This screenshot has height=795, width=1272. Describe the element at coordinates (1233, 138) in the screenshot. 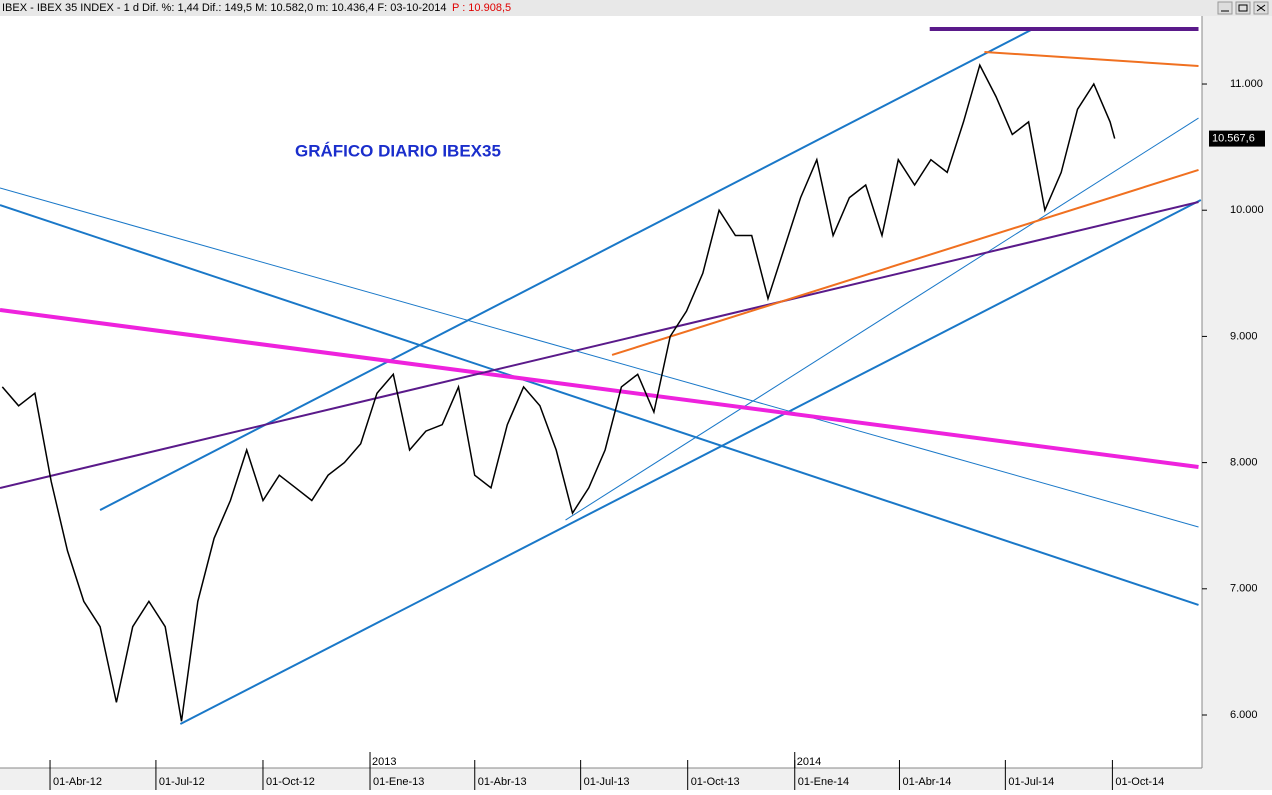

I see `last-price-label: 10.567,6` at that location.